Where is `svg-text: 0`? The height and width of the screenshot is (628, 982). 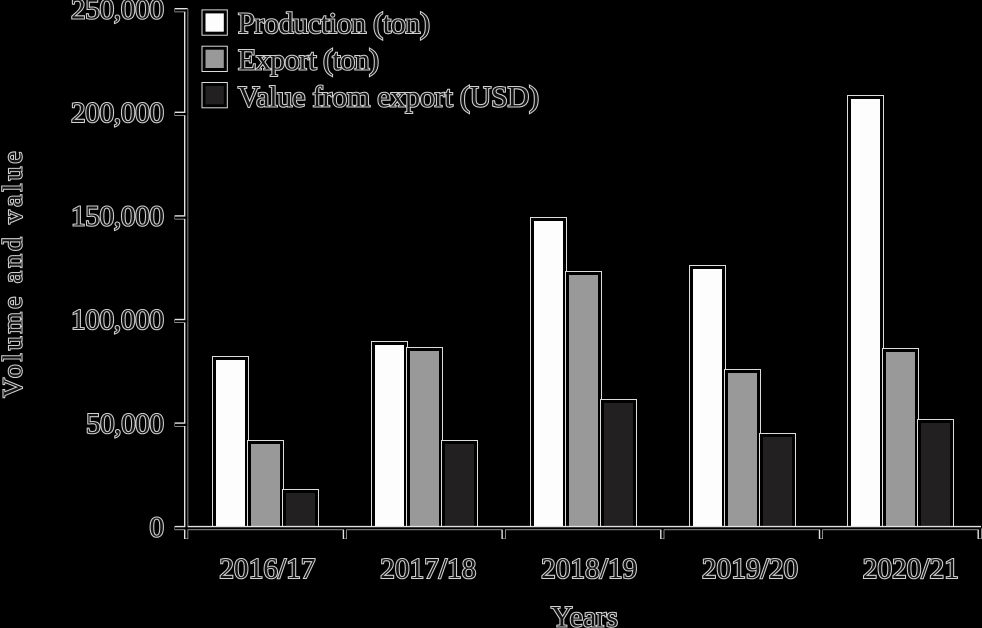 svg-text: 0 is located at coordinates (157, 527).